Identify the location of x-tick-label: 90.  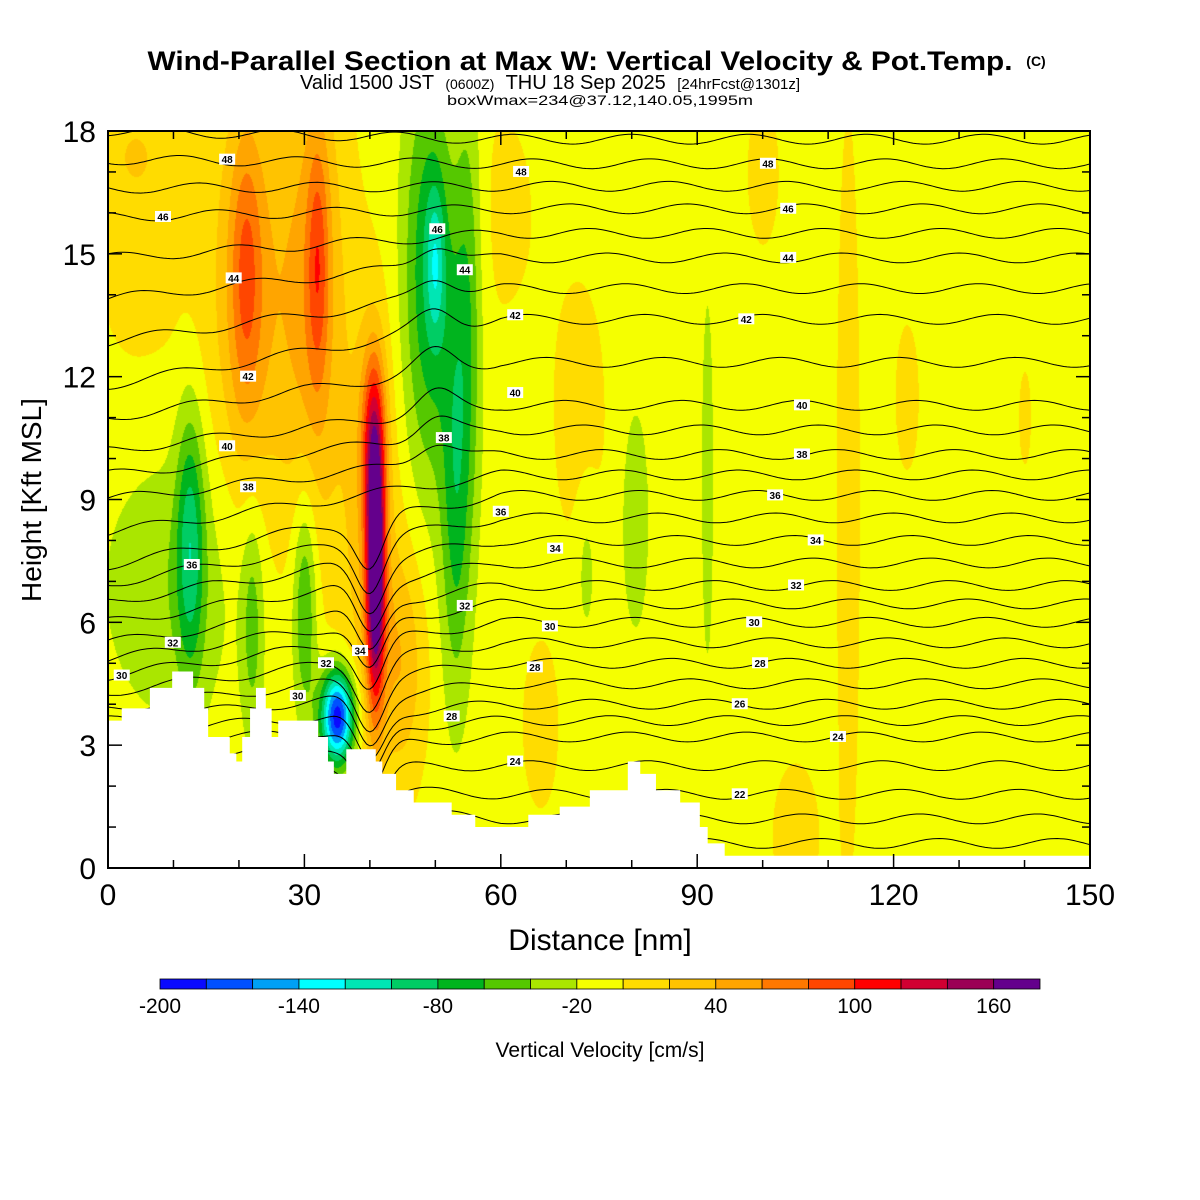
(697, 895).